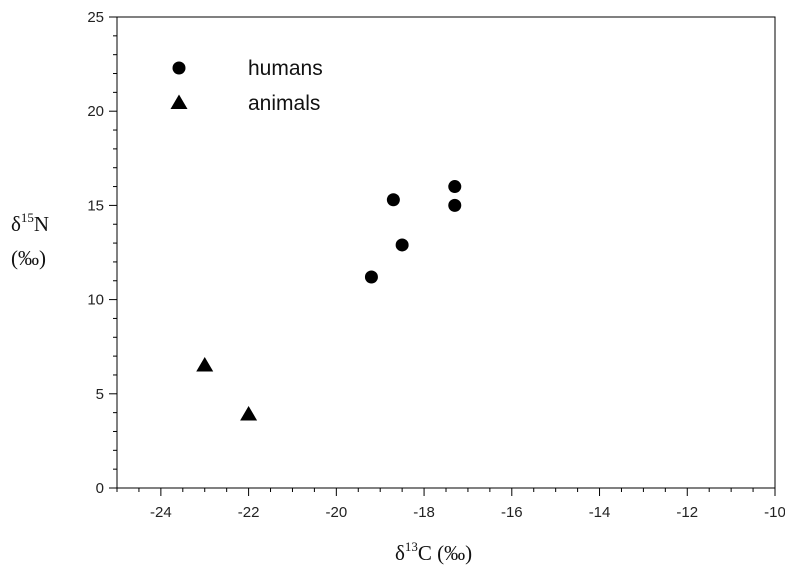 The height and width of the screenshot is (572, 785). I want to click on x-tick-label: -10, so click(774, 512).